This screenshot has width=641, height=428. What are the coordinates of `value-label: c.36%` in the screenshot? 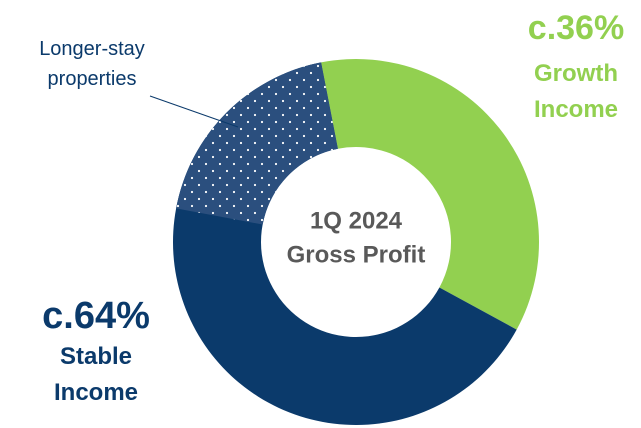 It's located at (576, 28).